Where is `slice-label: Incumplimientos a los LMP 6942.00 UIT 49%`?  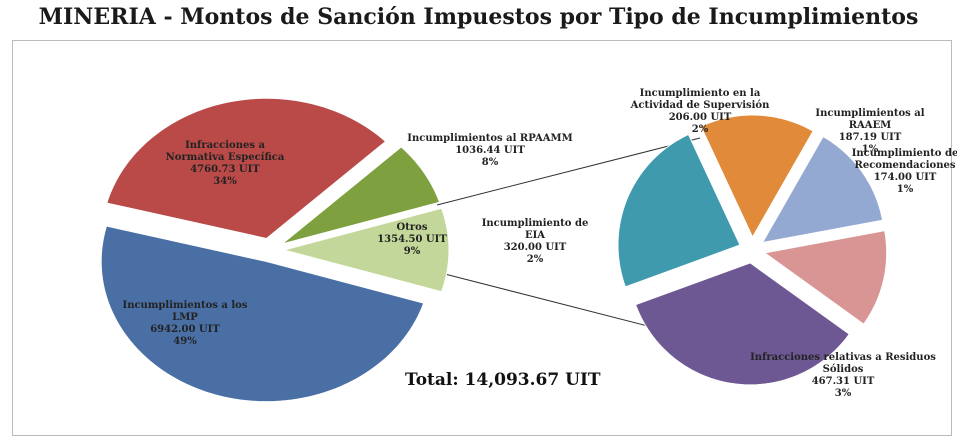
slice-label: Incumplimientos a los LMP 6942.00 UIT 49% is located at coordinates (185, 324).